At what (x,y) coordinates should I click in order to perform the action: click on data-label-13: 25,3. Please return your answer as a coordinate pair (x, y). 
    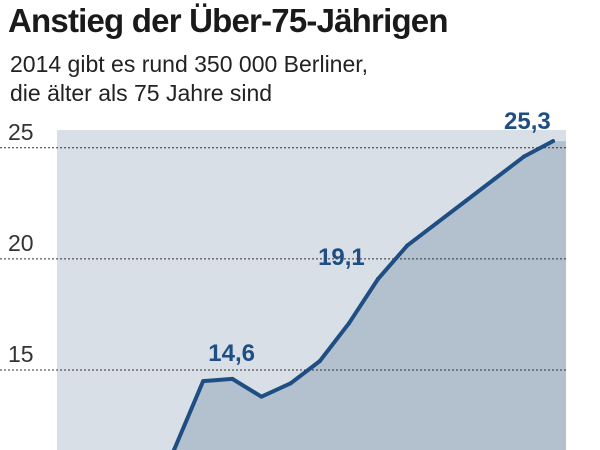
    Looking at the image, I should click on (527, 121).